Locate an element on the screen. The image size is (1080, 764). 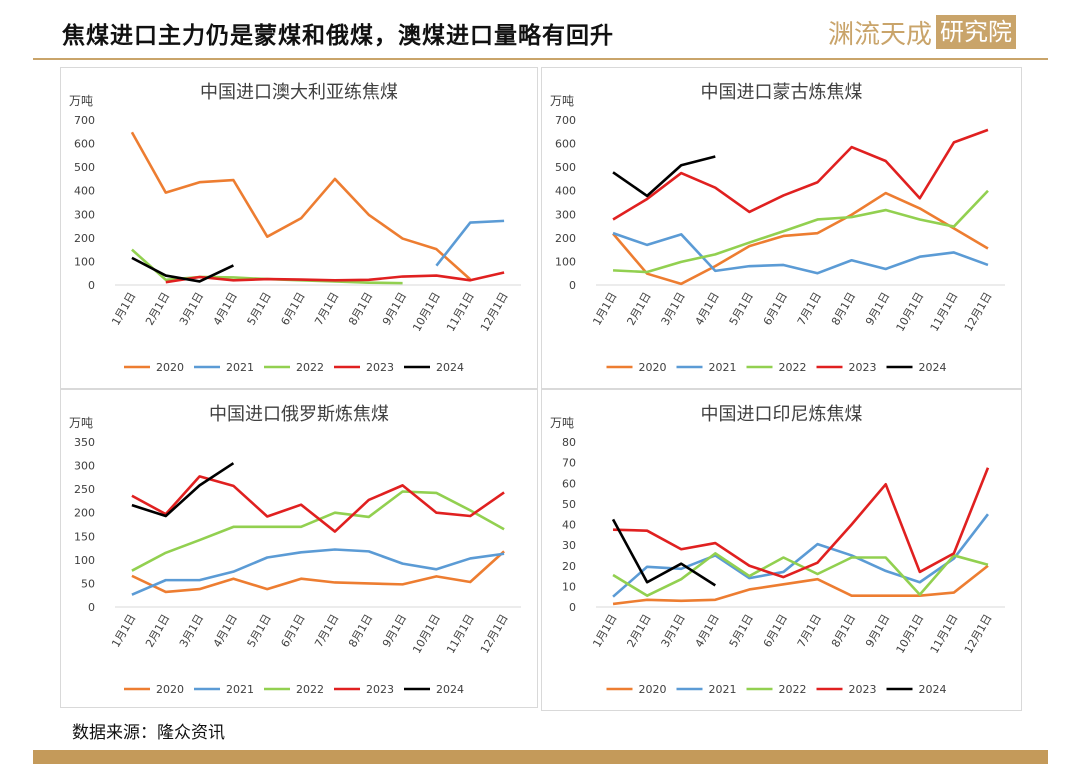
y-tick-label: 150 is located at coordinates (84, 536).